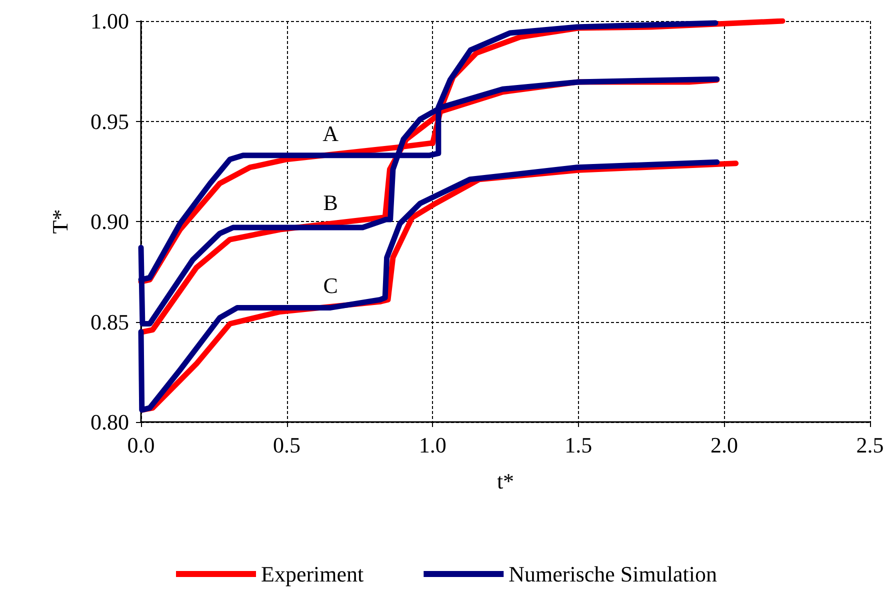 Image resolution: width=893 pixels, height=595 pixels. What do you see at coordinates (109, 121) in the screenshot?
I see `y-tick-label: 0.95` at bounding box center [109, 121].